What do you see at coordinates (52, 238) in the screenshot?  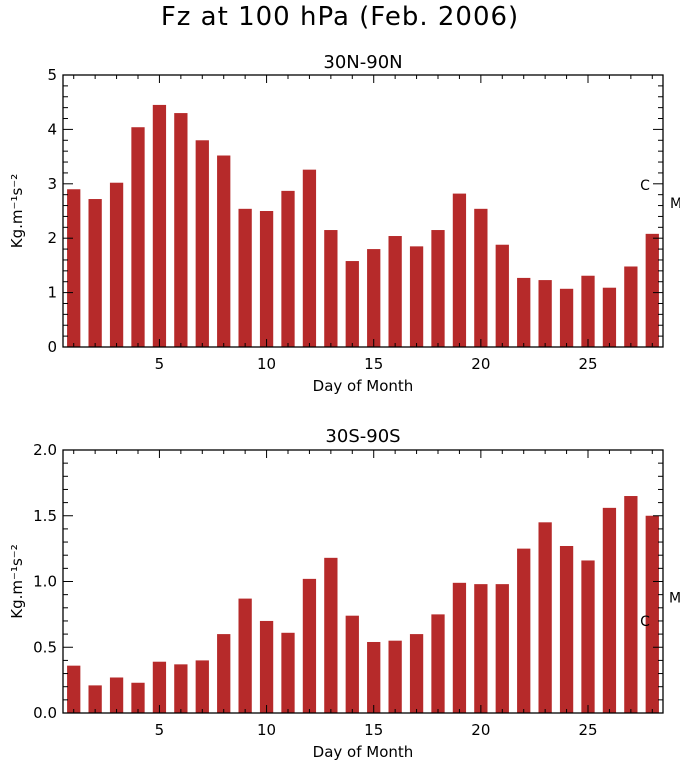 I see `y-tick-label: 2` at bounding box center [52, 238].